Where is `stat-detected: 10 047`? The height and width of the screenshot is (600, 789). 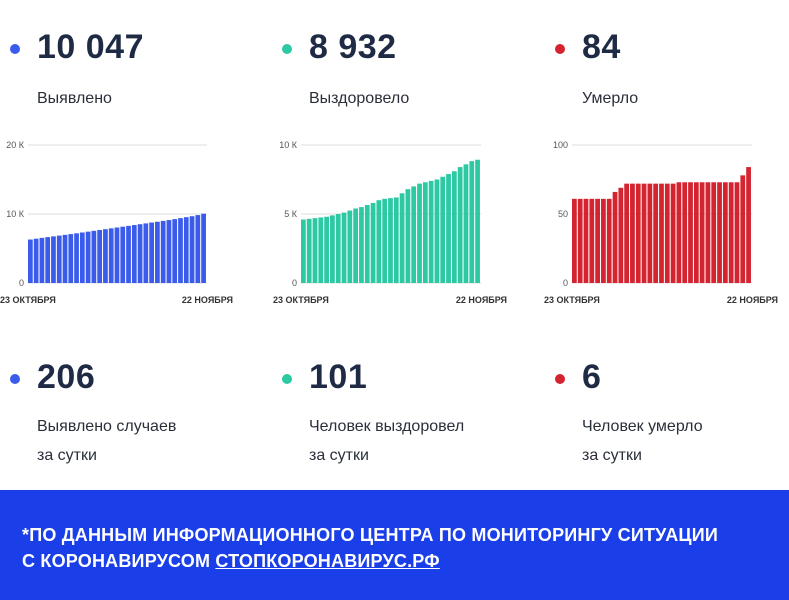 stat-detected: 10 047 is located at coordinates (77, 47).